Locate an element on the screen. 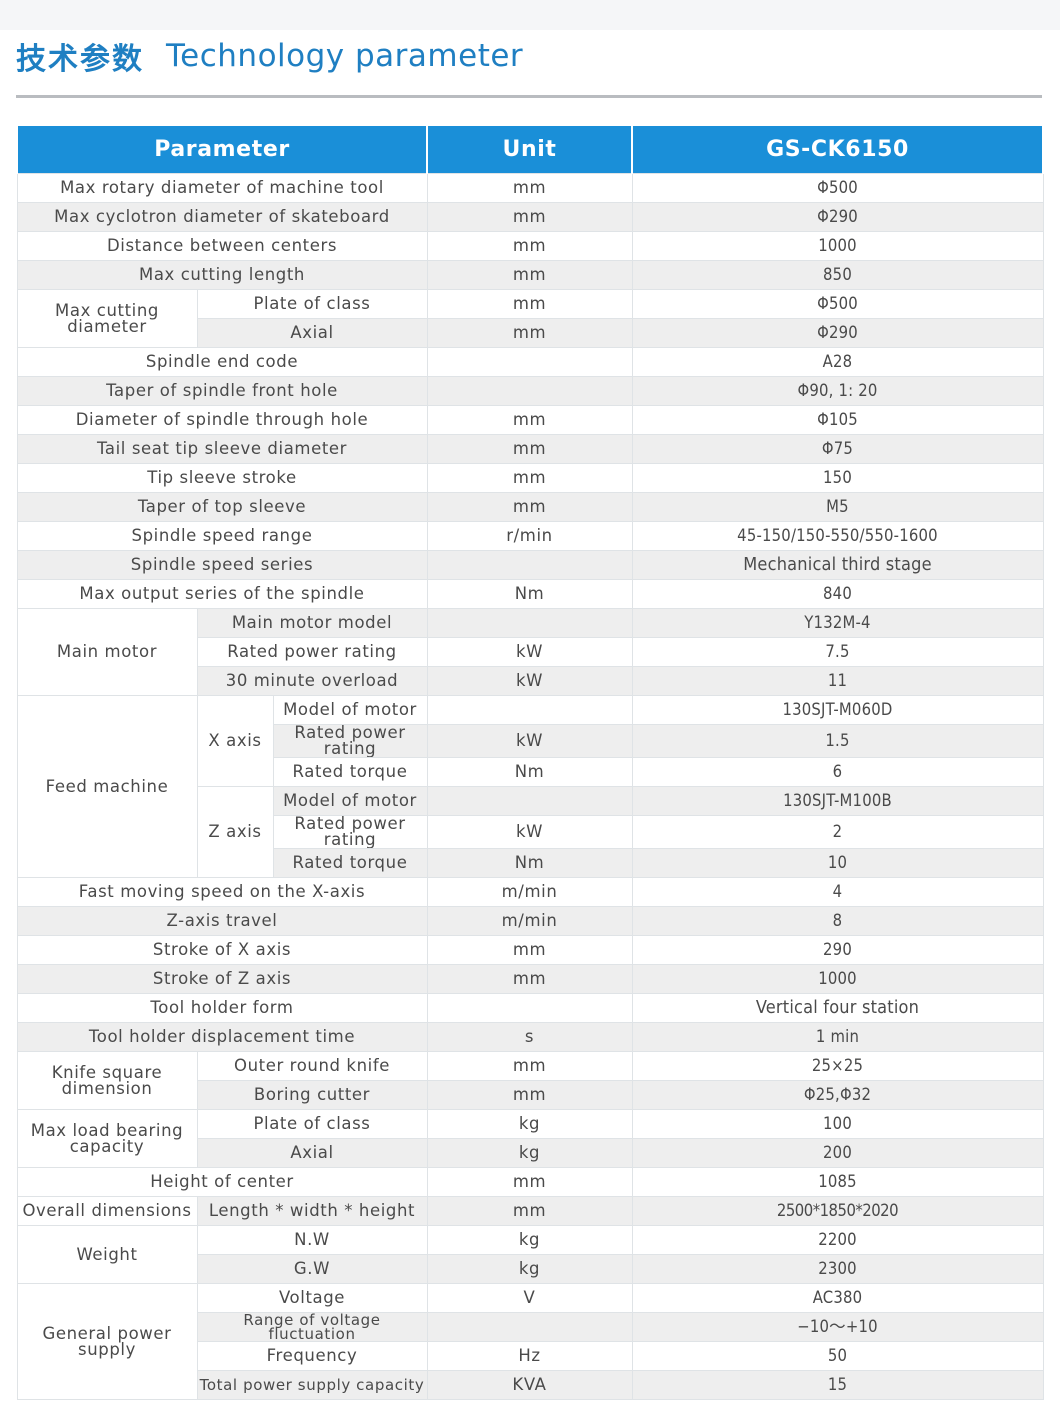 This screenshot has height=1404, width=1060. param-label: N.W is located at coordinates (312, 1240).